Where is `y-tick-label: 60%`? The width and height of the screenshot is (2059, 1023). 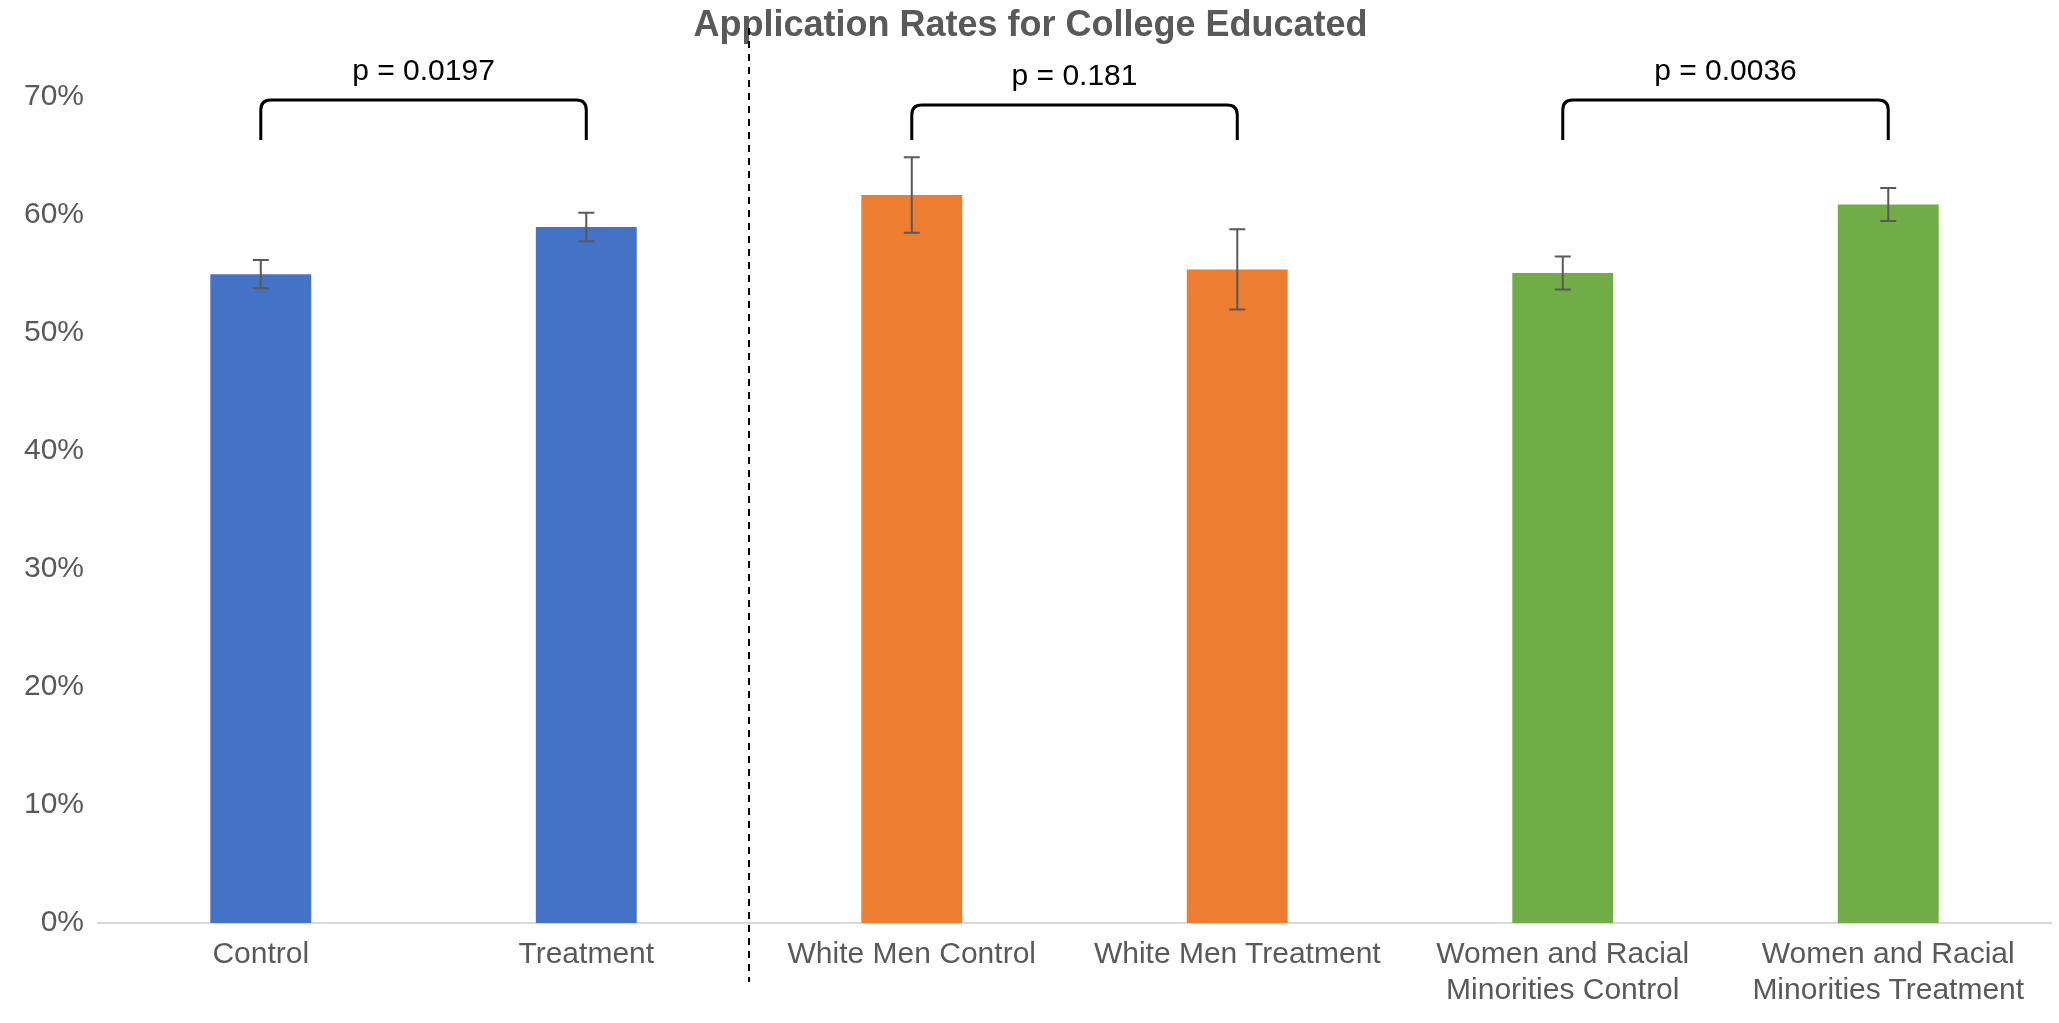 y-tick-label: 60% is located at coordinates (54, 213).